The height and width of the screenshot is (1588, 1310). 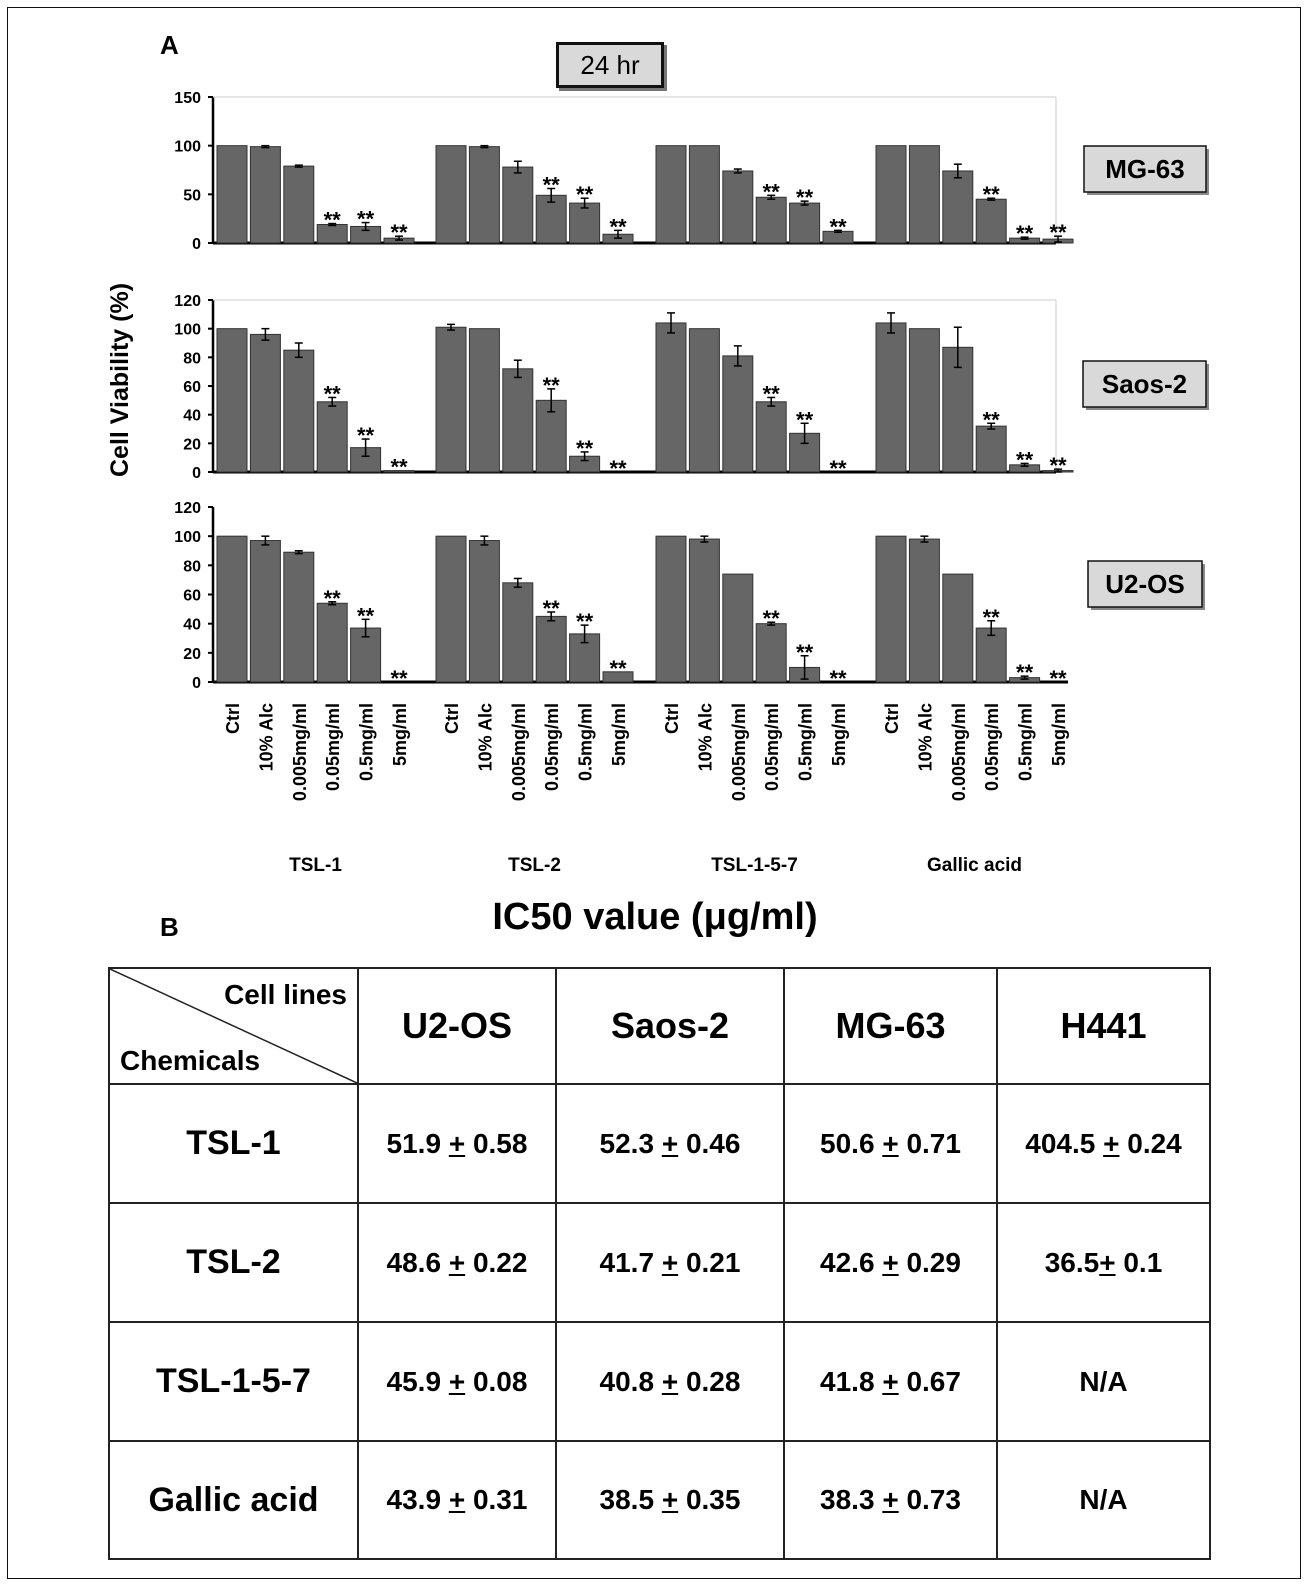 I want to click on group-label: TSL-2, so click(x=534, y=865).